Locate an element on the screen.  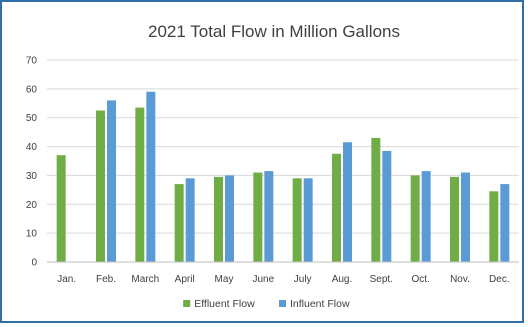
y-tick-label: 40 is located at coordinates (32, 147).